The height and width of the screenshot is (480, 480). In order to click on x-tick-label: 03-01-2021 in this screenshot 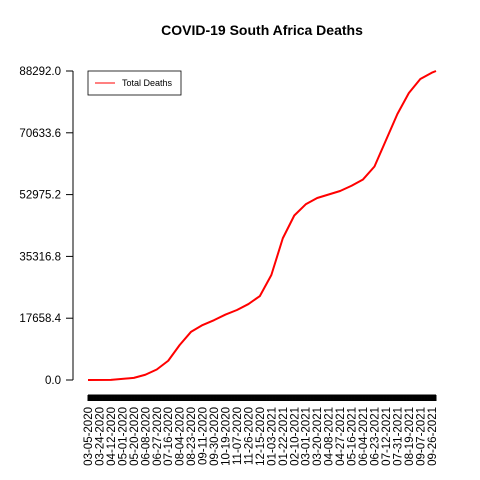, I will do `click(307, 436)`.